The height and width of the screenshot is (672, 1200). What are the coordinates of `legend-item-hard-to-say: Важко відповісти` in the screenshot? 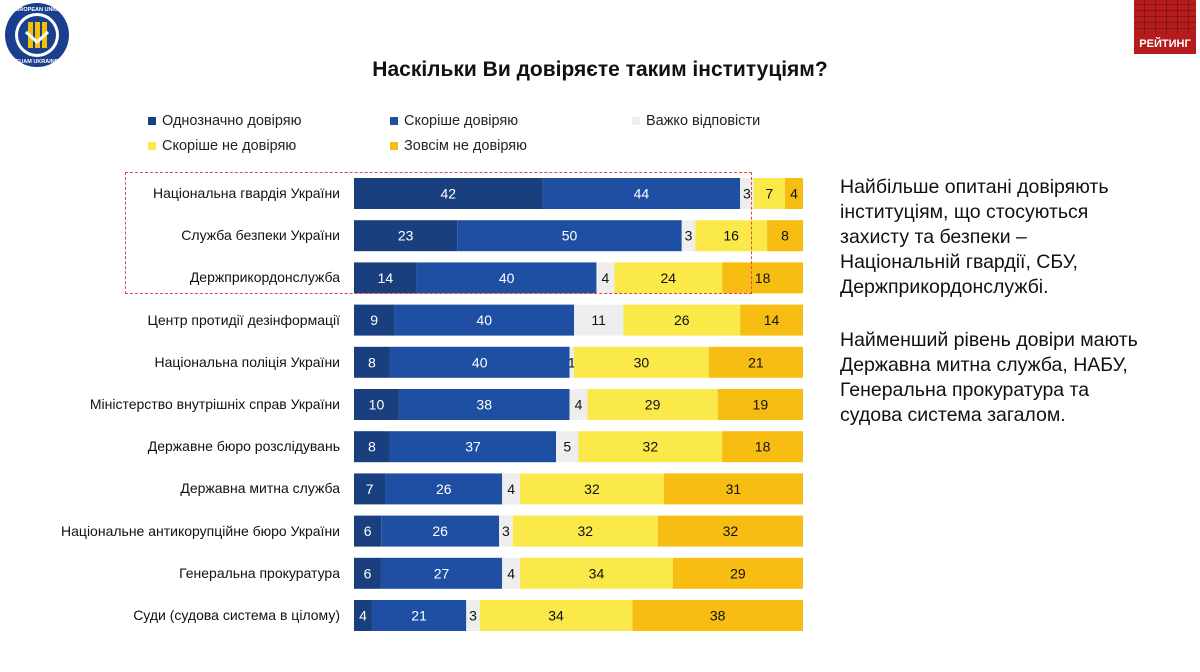 It's located at (696, 121).